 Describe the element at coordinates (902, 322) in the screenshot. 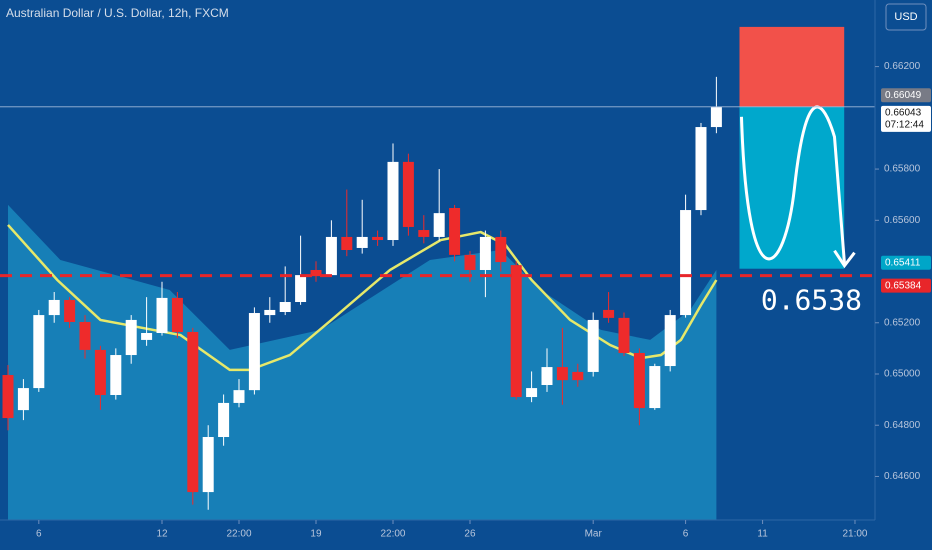

I see `y-tick-label: 0.65200` at that location.